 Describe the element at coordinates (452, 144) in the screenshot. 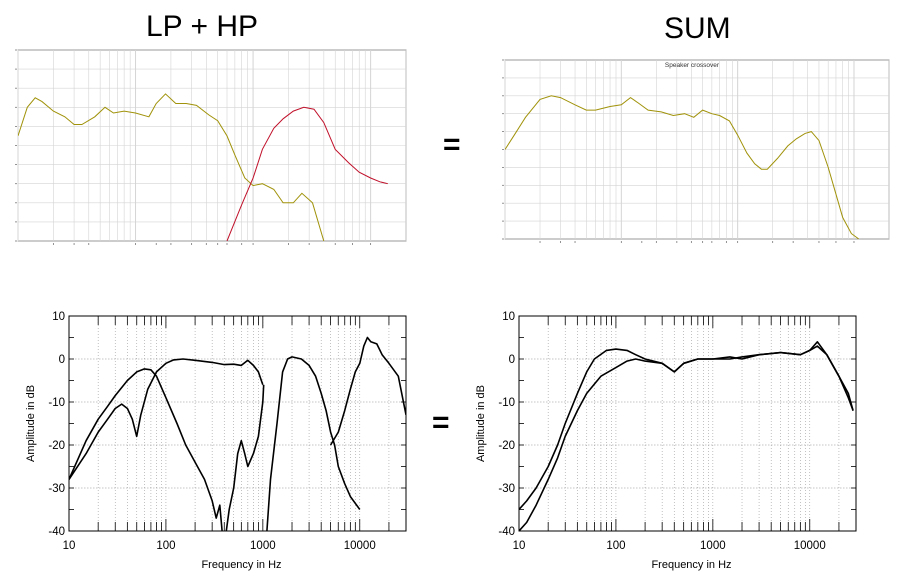

I see `equals-sign-top: =` at that location.